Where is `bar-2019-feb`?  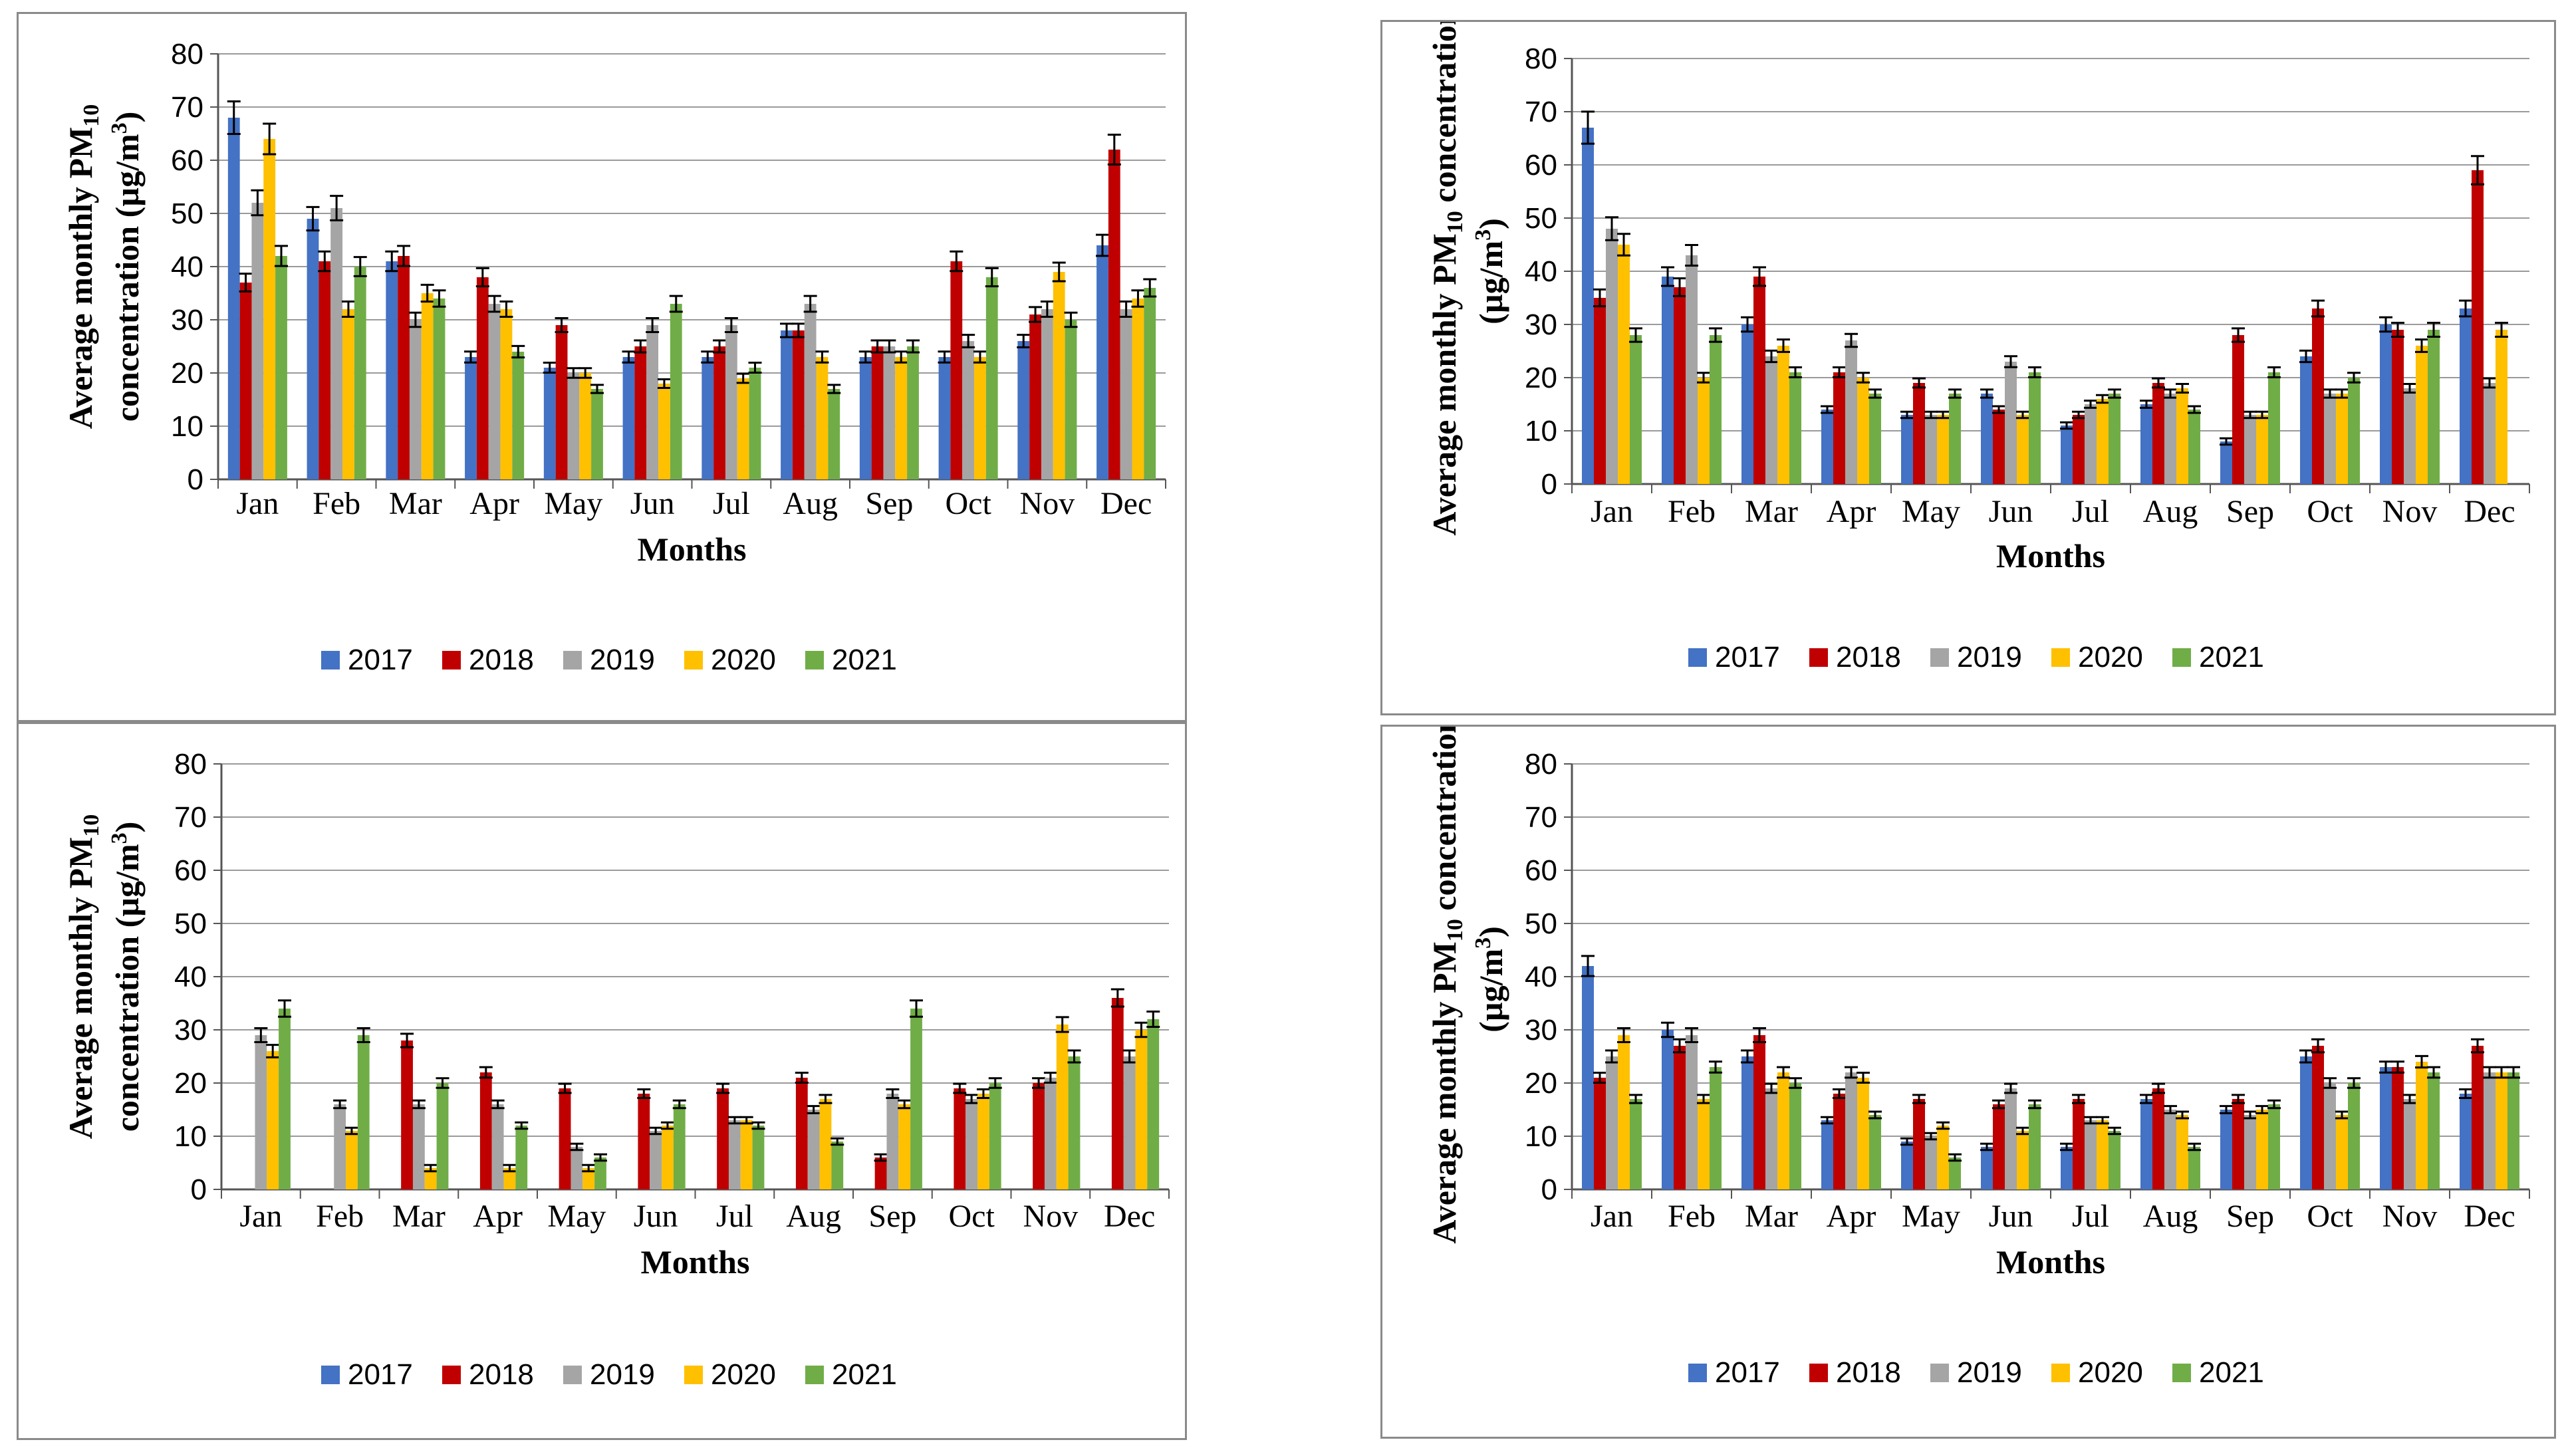 bar-2019-feb is located at coordinates (1692, 1112).